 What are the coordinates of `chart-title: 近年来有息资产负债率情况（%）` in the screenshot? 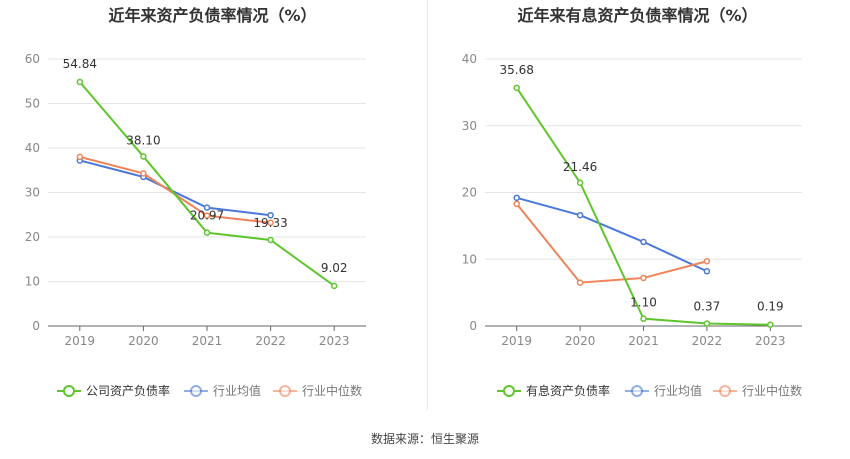 It's located at (637, 15).